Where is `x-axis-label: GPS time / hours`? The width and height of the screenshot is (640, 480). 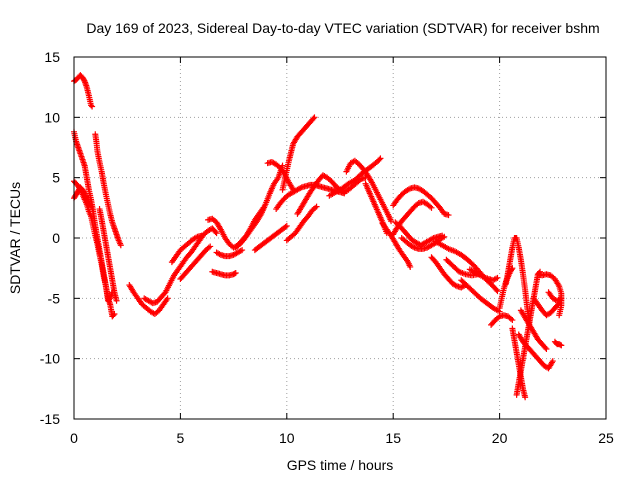 x-axis-label: GPS time / hours is located at coordinates (340, 465).